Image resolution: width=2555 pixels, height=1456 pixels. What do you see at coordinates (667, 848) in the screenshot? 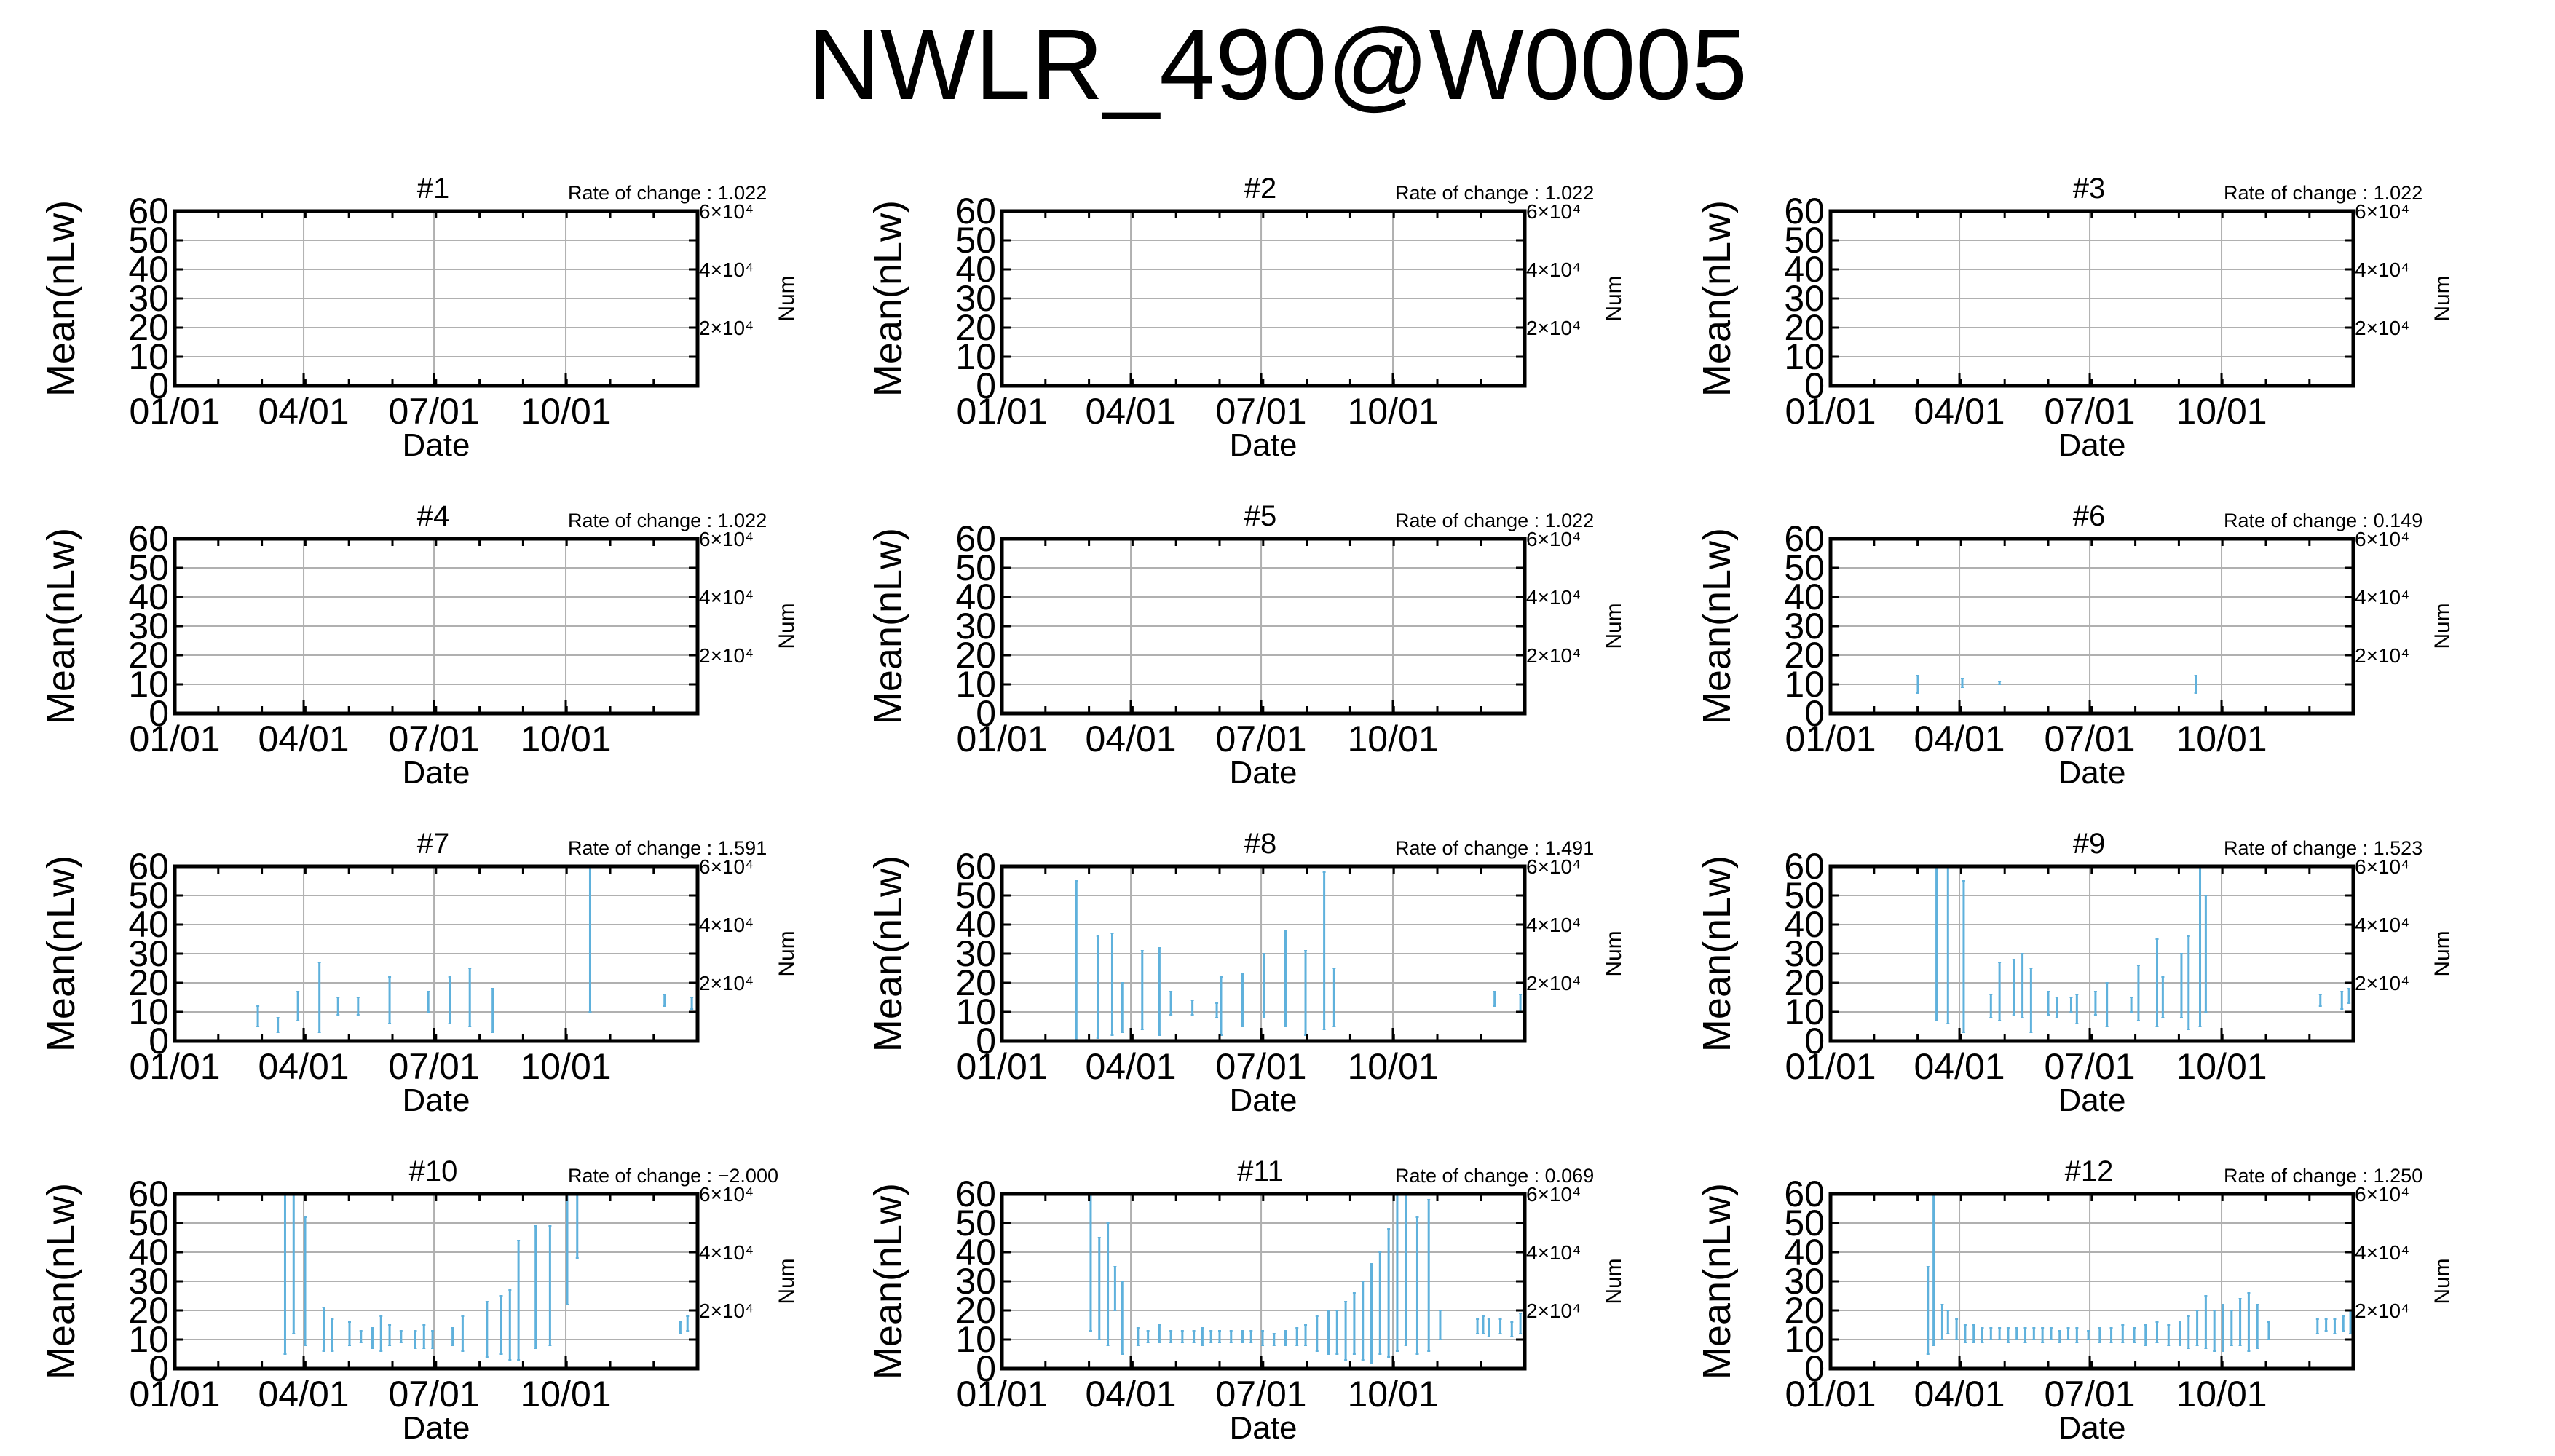
I see `rate-of-change-label: Rate of change : 1.591` at bounding box center [667, 848].